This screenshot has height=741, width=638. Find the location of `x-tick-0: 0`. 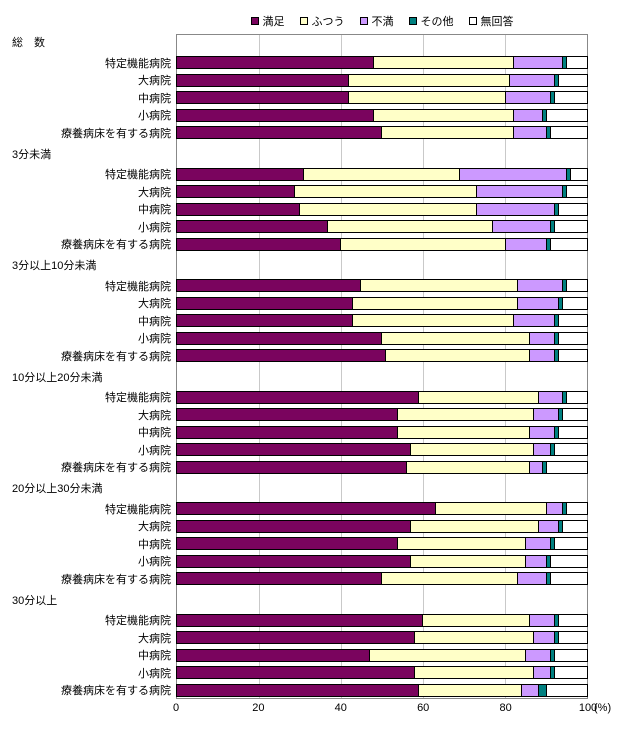

x-tick-0: 0 is located at coordinates (176, 708).